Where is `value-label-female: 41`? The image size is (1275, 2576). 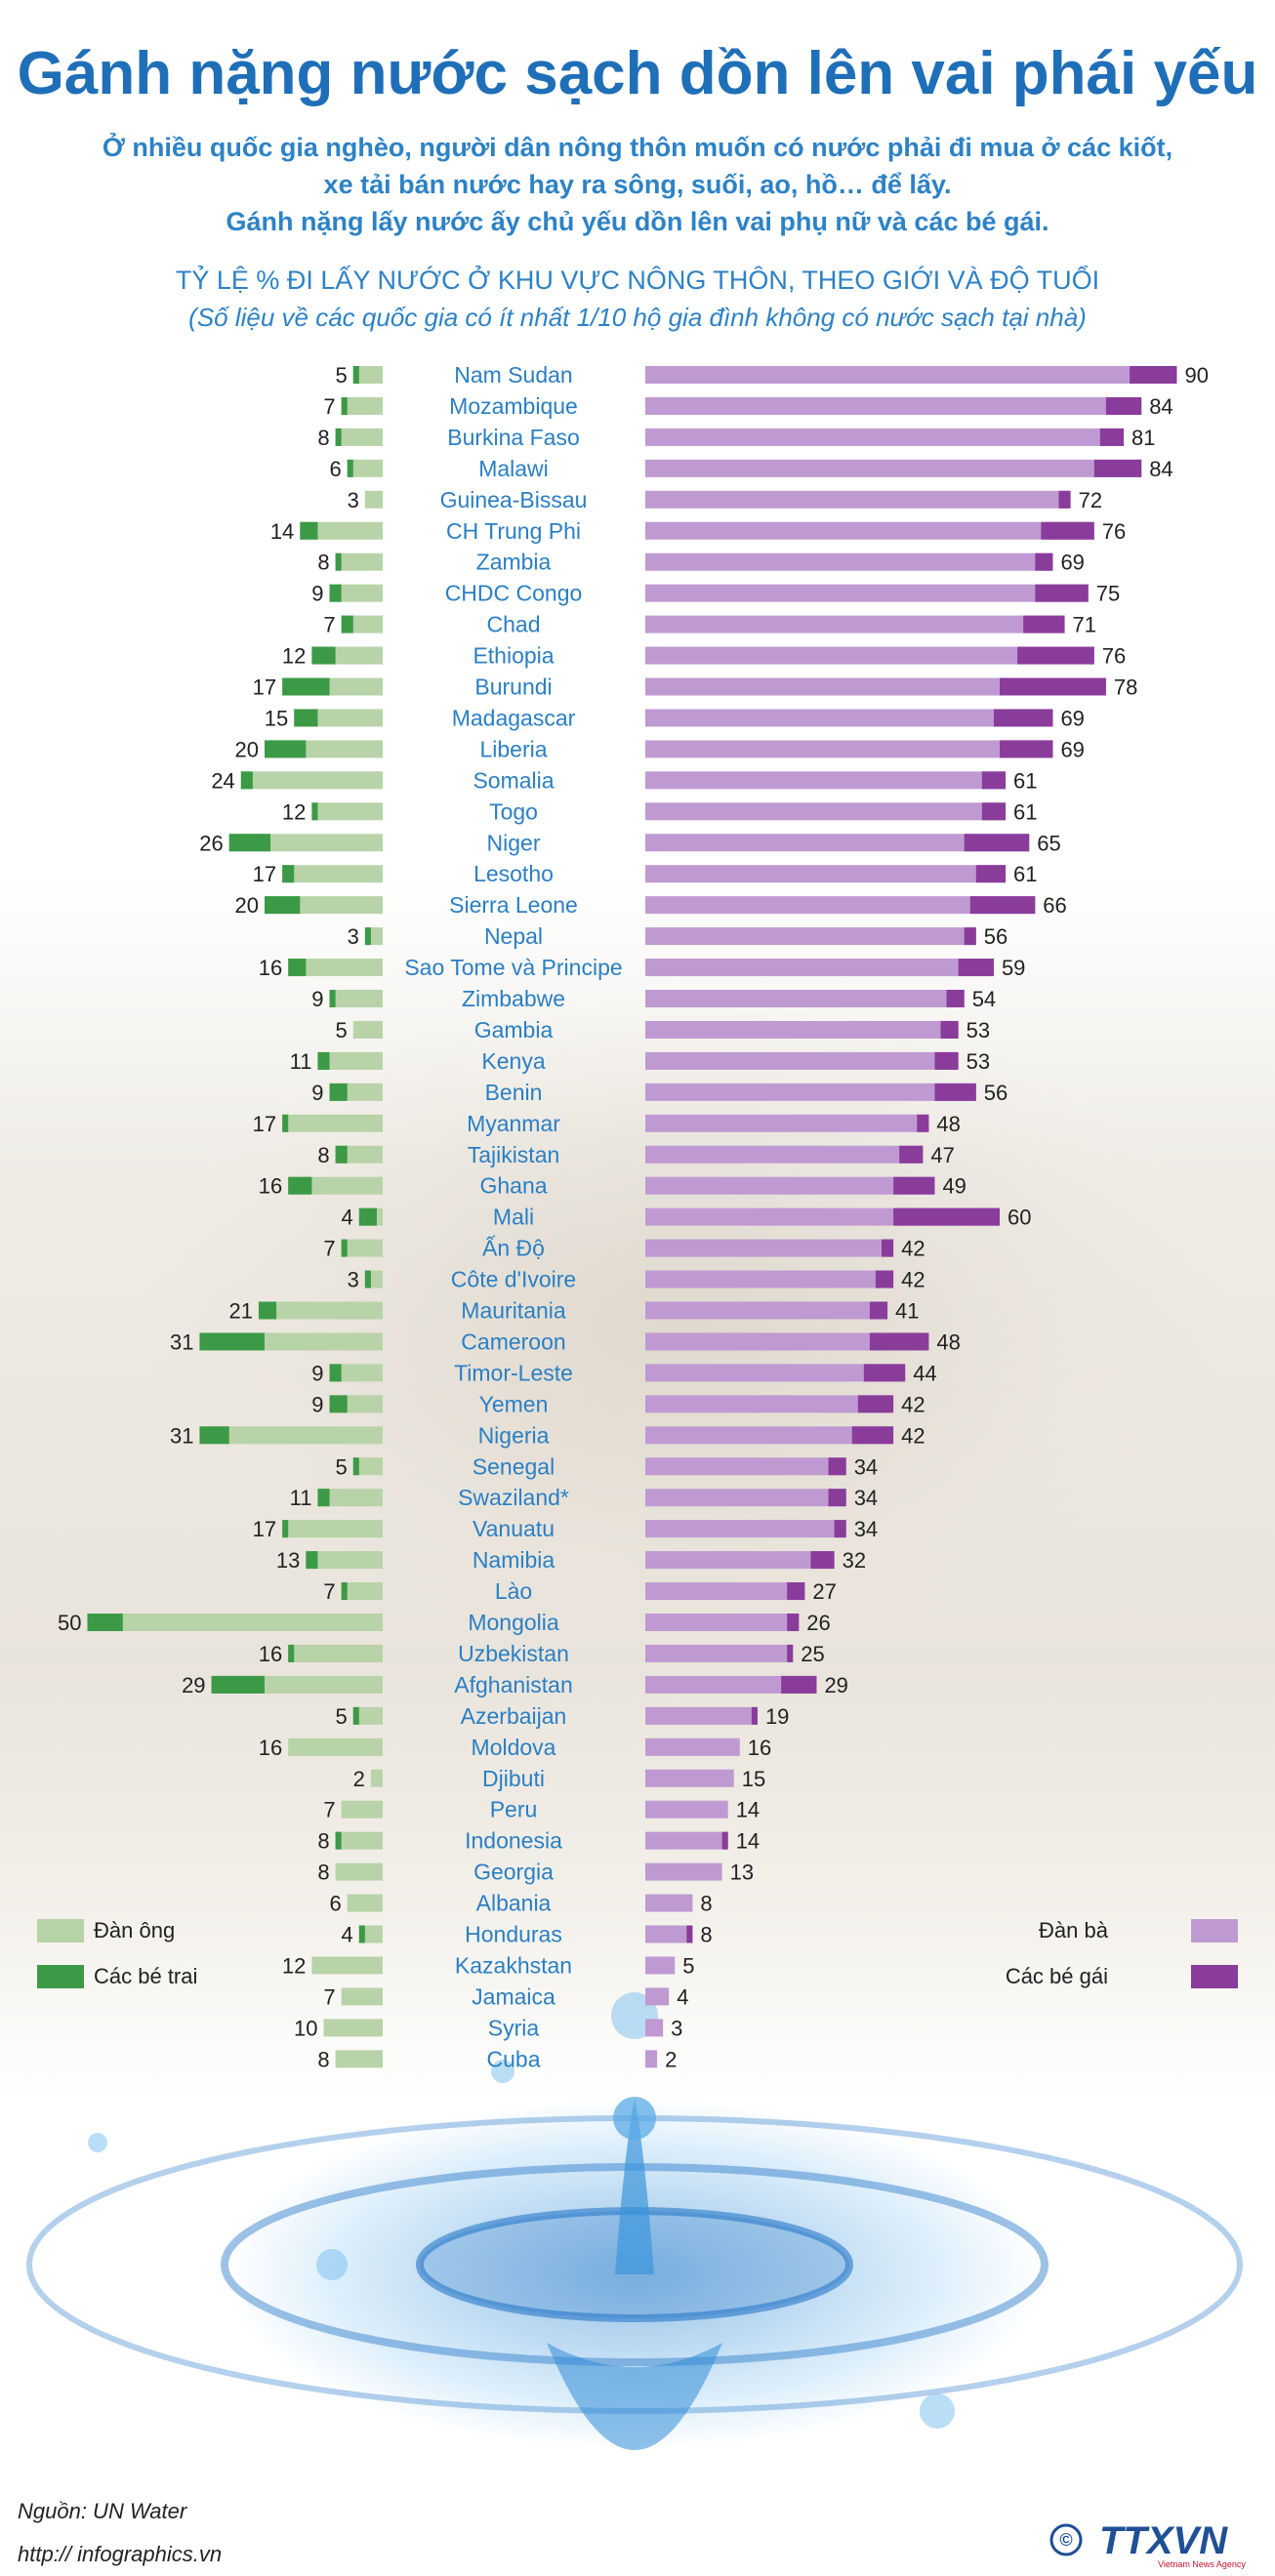
value-label-female: 41 is located at coordinates (907, 1311).